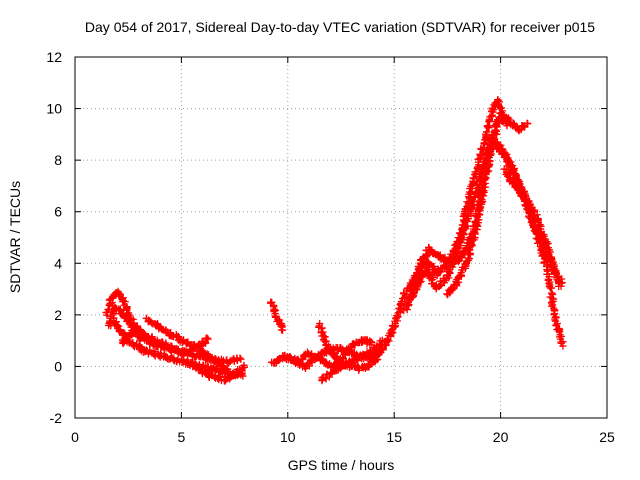 The width and height of the screenshot is (640, 480). What do you see at coordinates (54, 57) in the screenshot?
I see `y-tick-label: 12` at bounding box center [54, 57].